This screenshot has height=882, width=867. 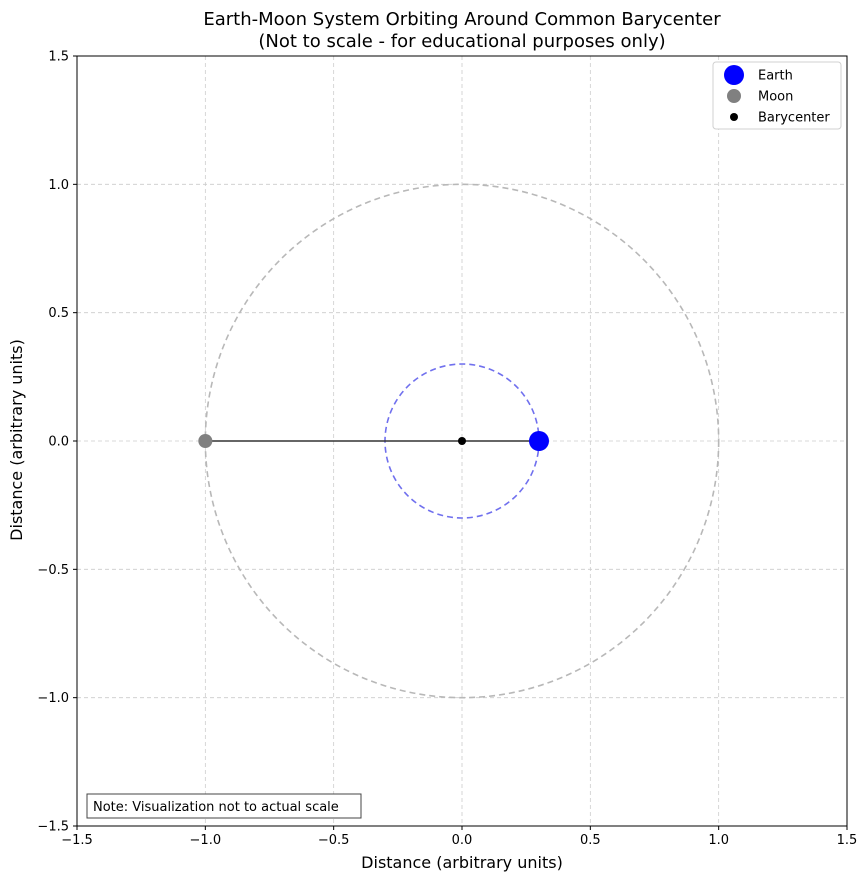 What do you see at coordinates (206, 840) in the screenshot?
I see `x-tick-label: −1.0` at bounding box center [206, 840].